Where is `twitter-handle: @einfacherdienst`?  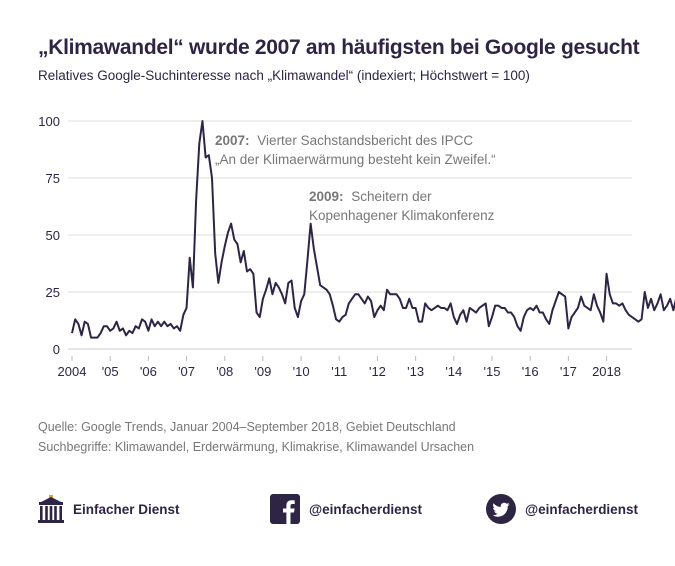 twitter-handle: @einfacherdienst is located at coordinates (562, 509).